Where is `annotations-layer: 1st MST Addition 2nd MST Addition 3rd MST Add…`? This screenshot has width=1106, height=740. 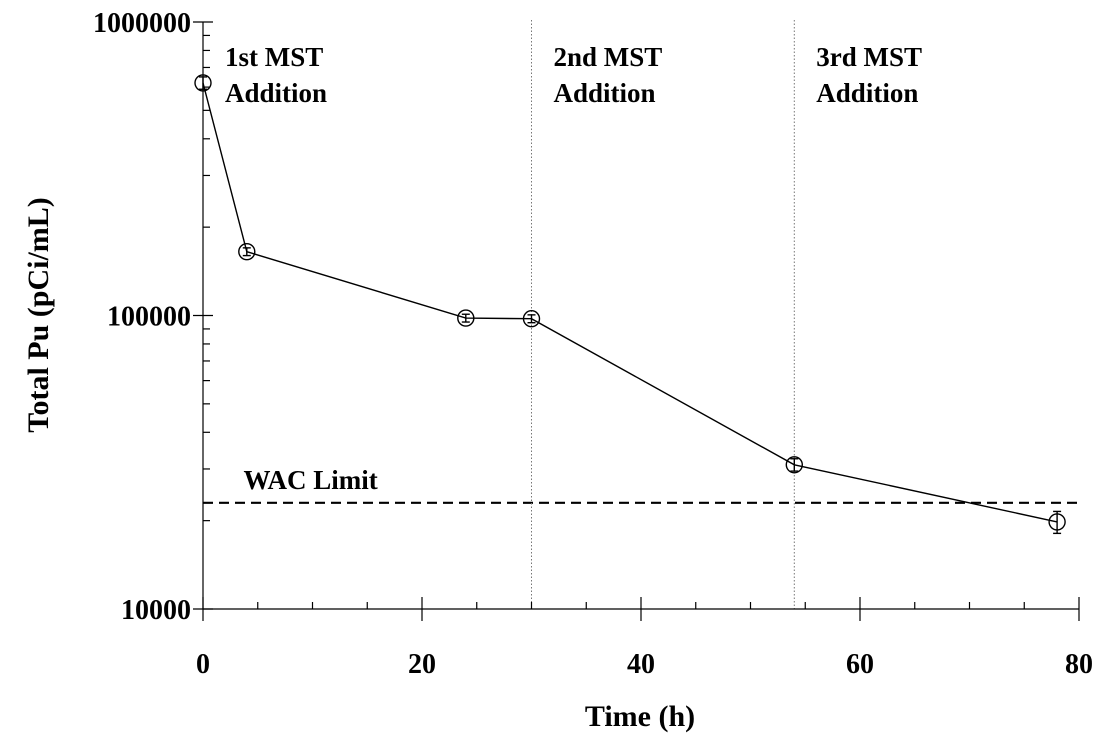 annotations-layer: 1st MST Addition 2nd MST Addition 3rd MST Add… is located at coordinates (573, 75).